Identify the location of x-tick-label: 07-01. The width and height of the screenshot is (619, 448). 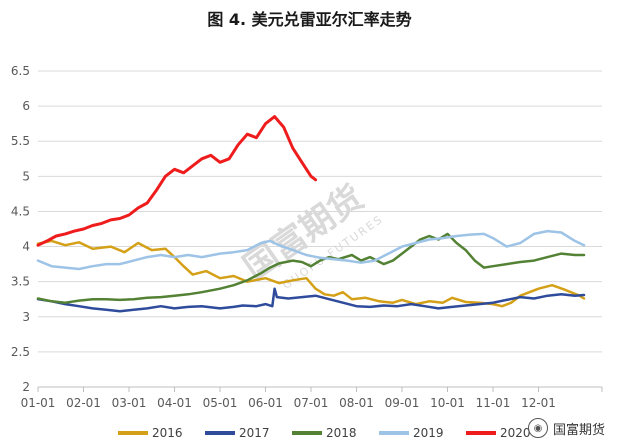
(311, 403).